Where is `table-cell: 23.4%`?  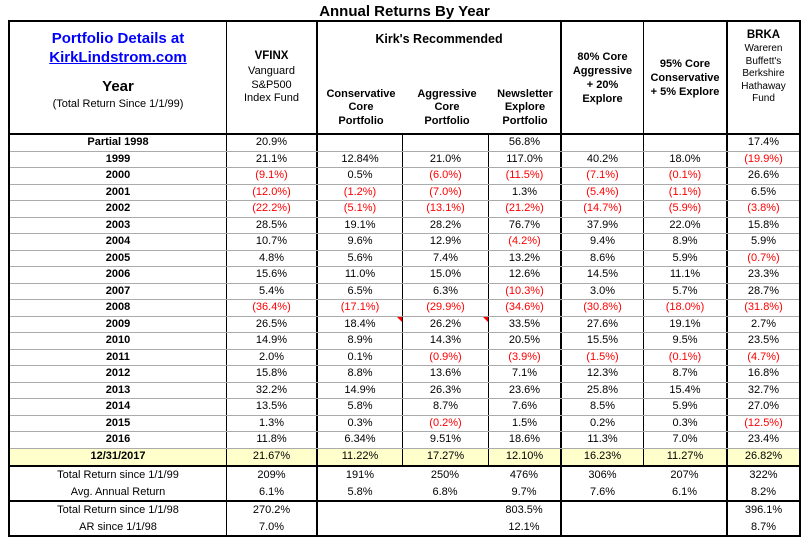
table-cell: 23.4% is located at coordinates (762, 440).